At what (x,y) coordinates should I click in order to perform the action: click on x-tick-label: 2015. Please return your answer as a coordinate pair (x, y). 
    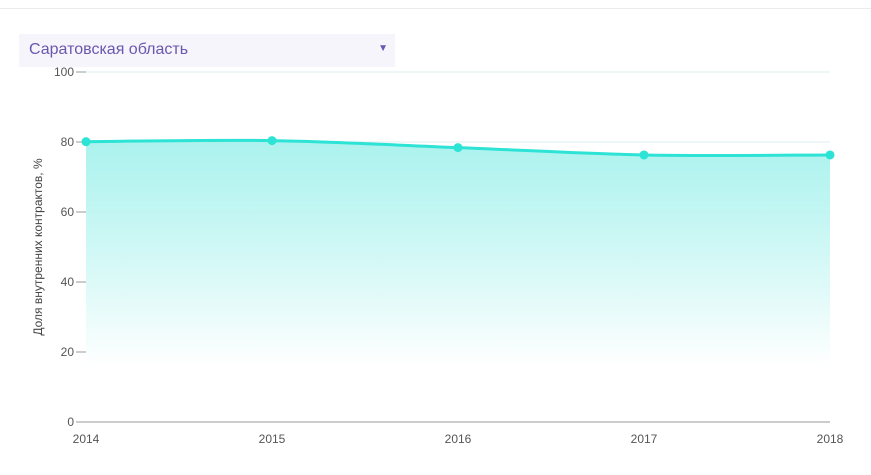
    Looking at the image, I should click on (272, 439).